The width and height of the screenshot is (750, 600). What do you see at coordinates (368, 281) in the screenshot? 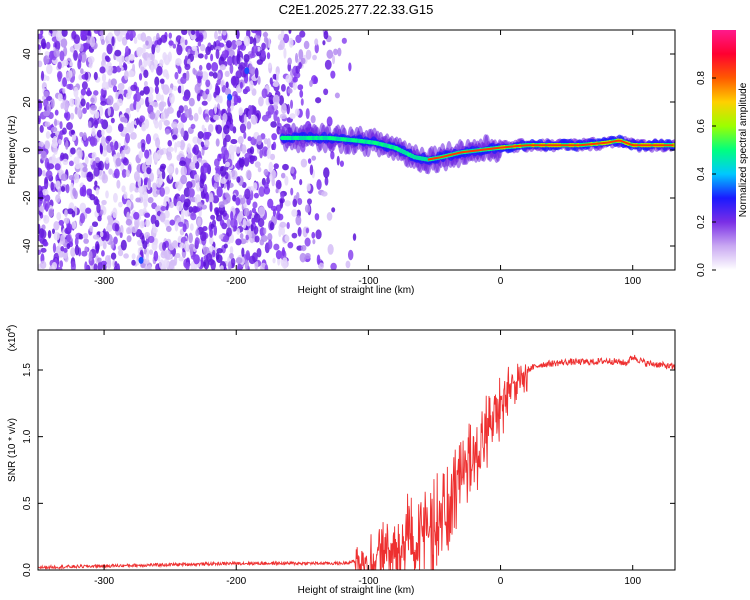
I see `x-tick-label: -100` at bounding box center [368, 281].